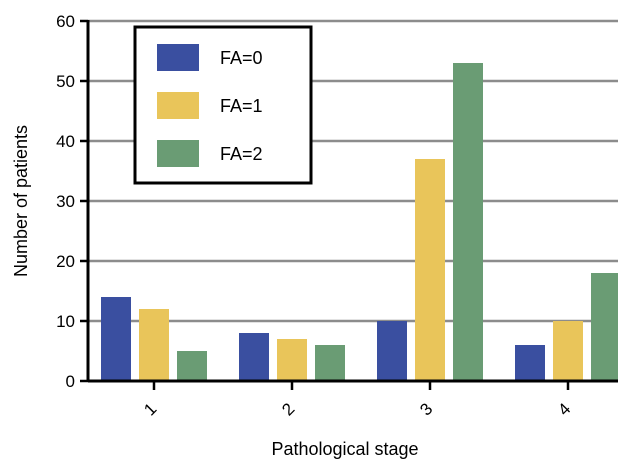 This screenshot has width=618, height=460. I want to click on x-axis-title: Pathological stage, so click(344, 449).